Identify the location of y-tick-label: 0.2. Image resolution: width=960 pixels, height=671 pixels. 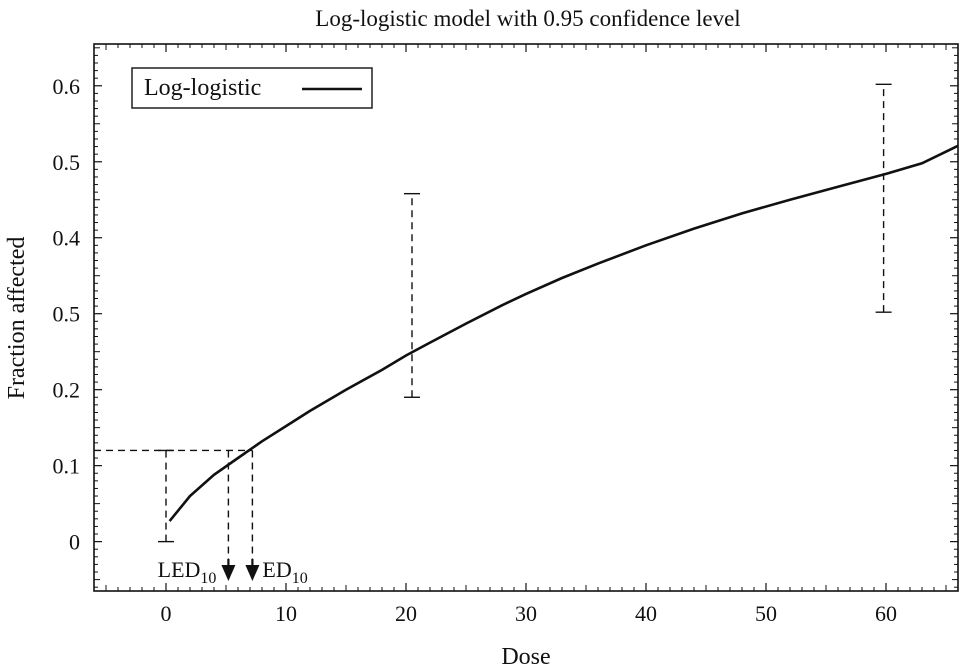
(67, 390).